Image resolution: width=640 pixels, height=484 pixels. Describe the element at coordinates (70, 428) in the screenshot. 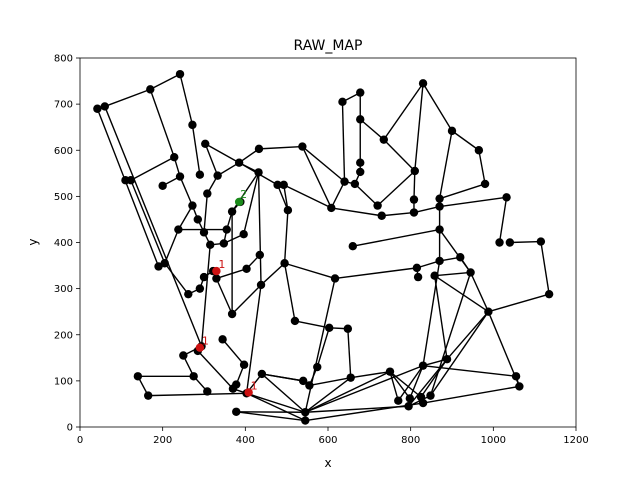

I see `y-tick-label: 0` at that location.